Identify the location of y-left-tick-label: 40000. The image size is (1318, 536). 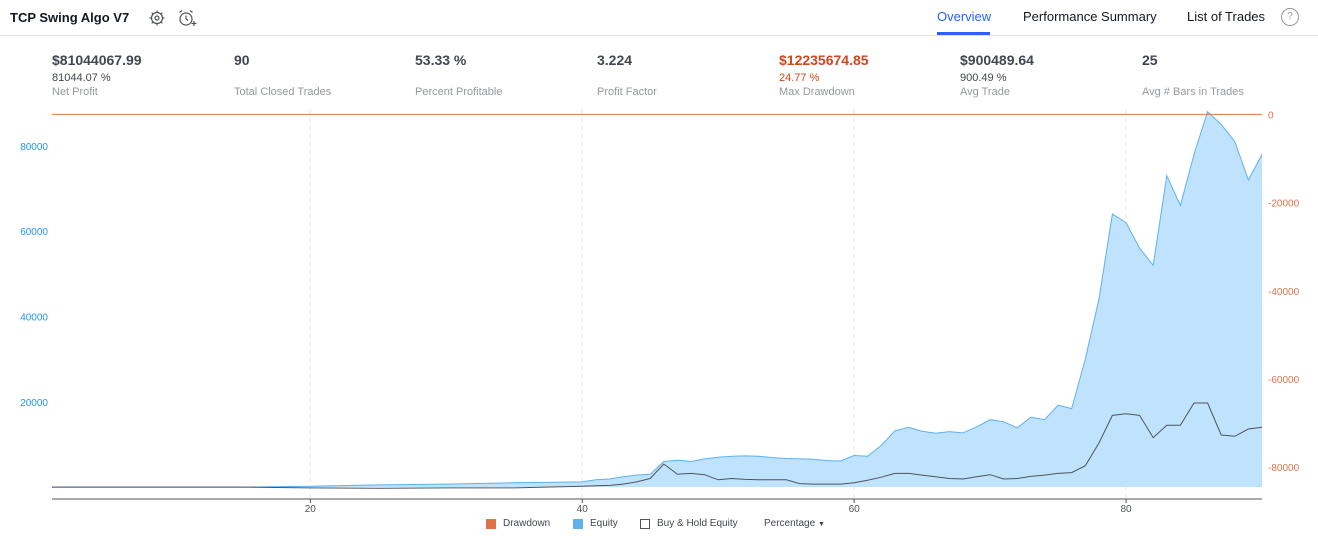
(34, 317).